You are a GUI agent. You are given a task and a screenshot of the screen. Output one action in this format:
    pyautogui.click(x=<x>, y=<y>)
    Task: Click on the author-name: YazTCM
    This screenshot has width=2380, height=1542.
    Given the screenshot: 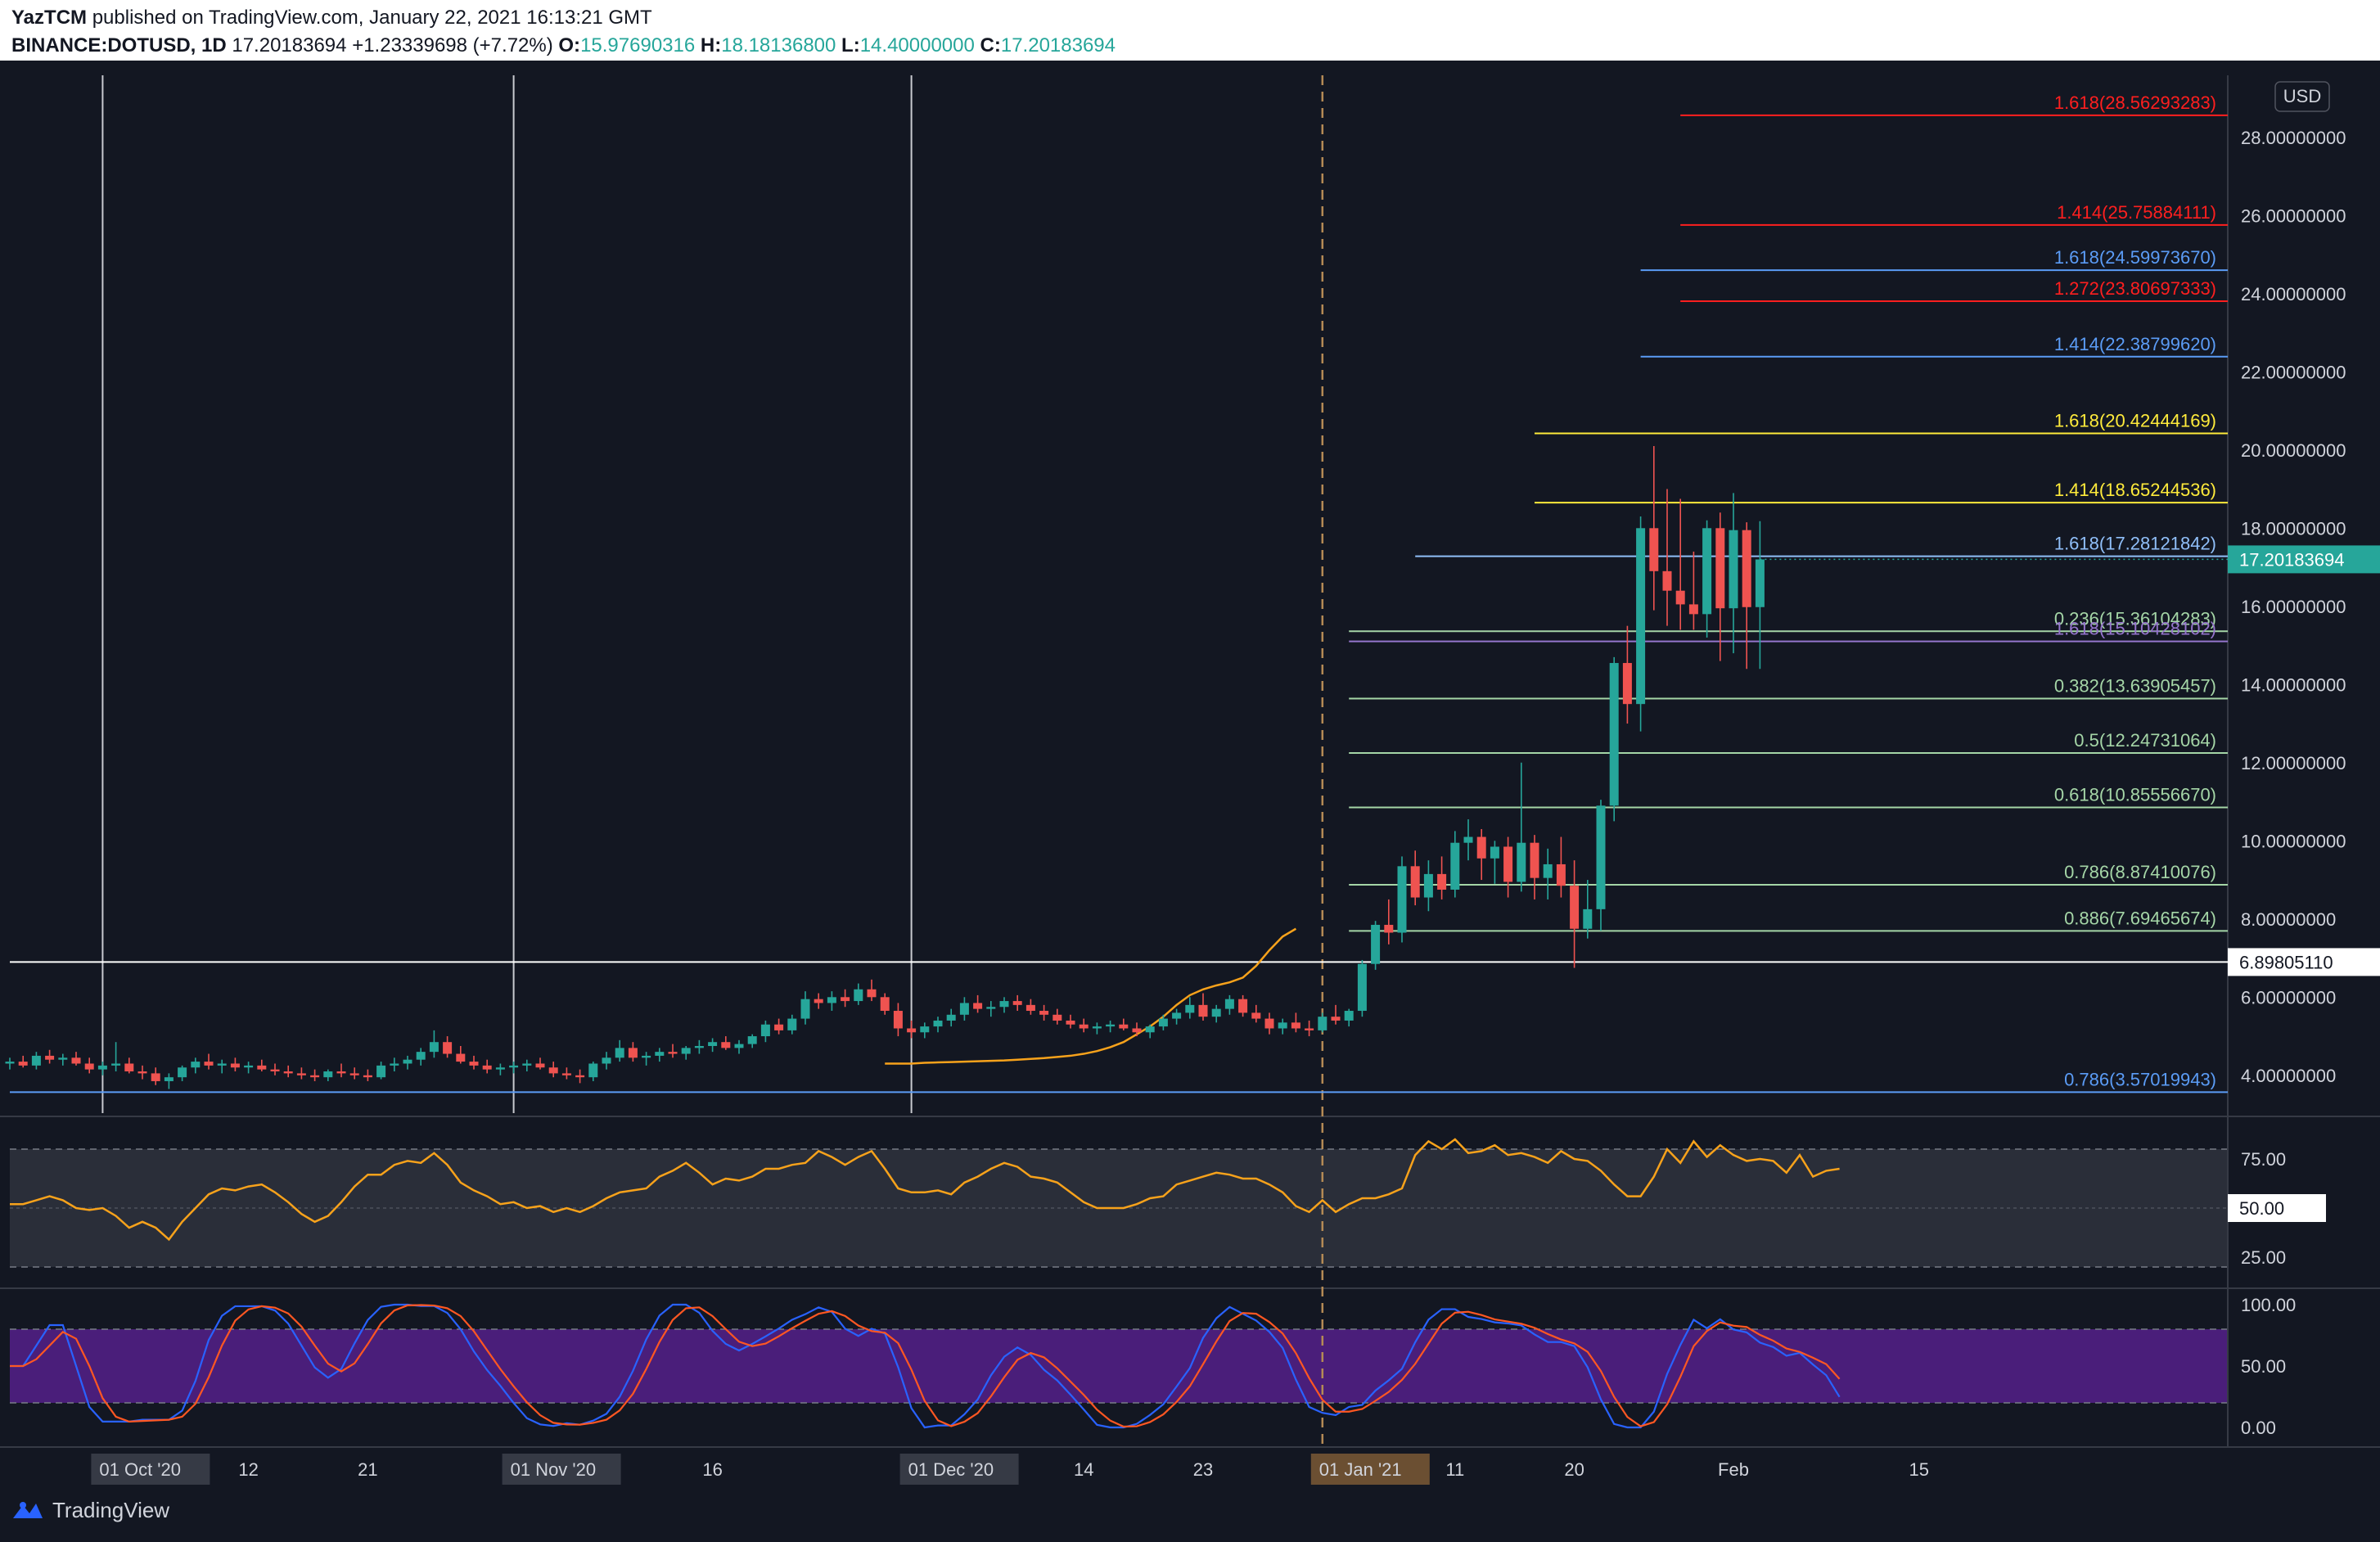 What is the action you would take?
    pyautogui.click(x=49, y=18)
    